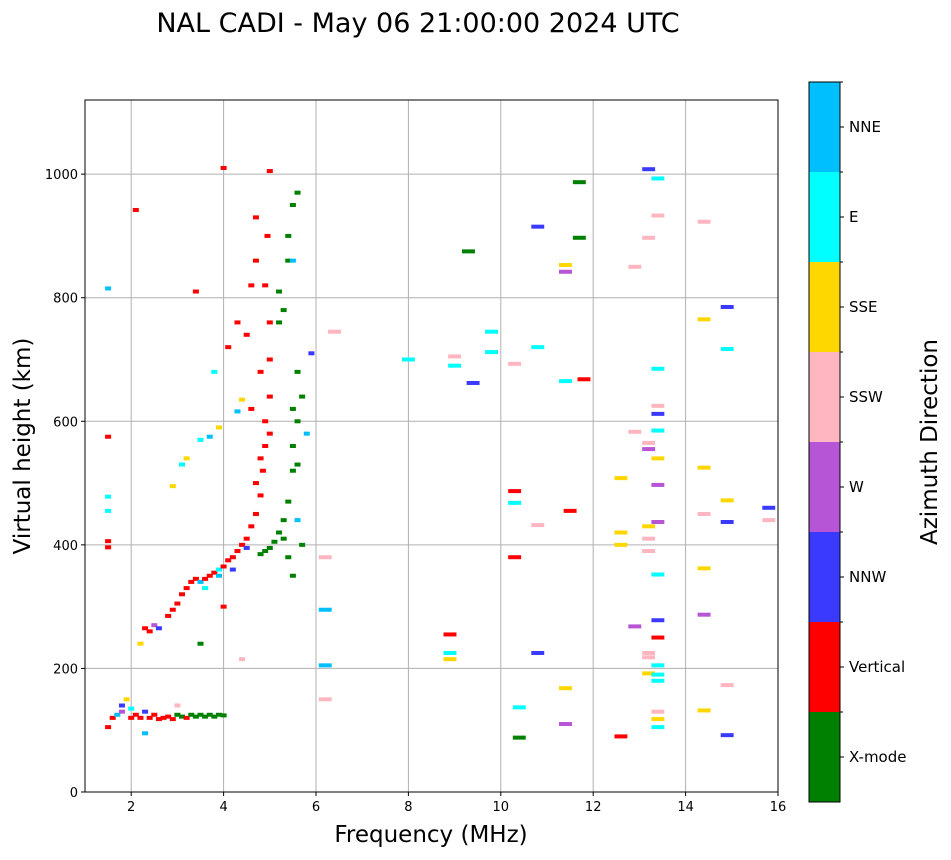 The width and height of the screenshot is (951, 860). What do you see at coordinates (430, 835) in the screenshot?
I see `x-axis-label: Frequency (MHz)` at bounding box center [430, 835].